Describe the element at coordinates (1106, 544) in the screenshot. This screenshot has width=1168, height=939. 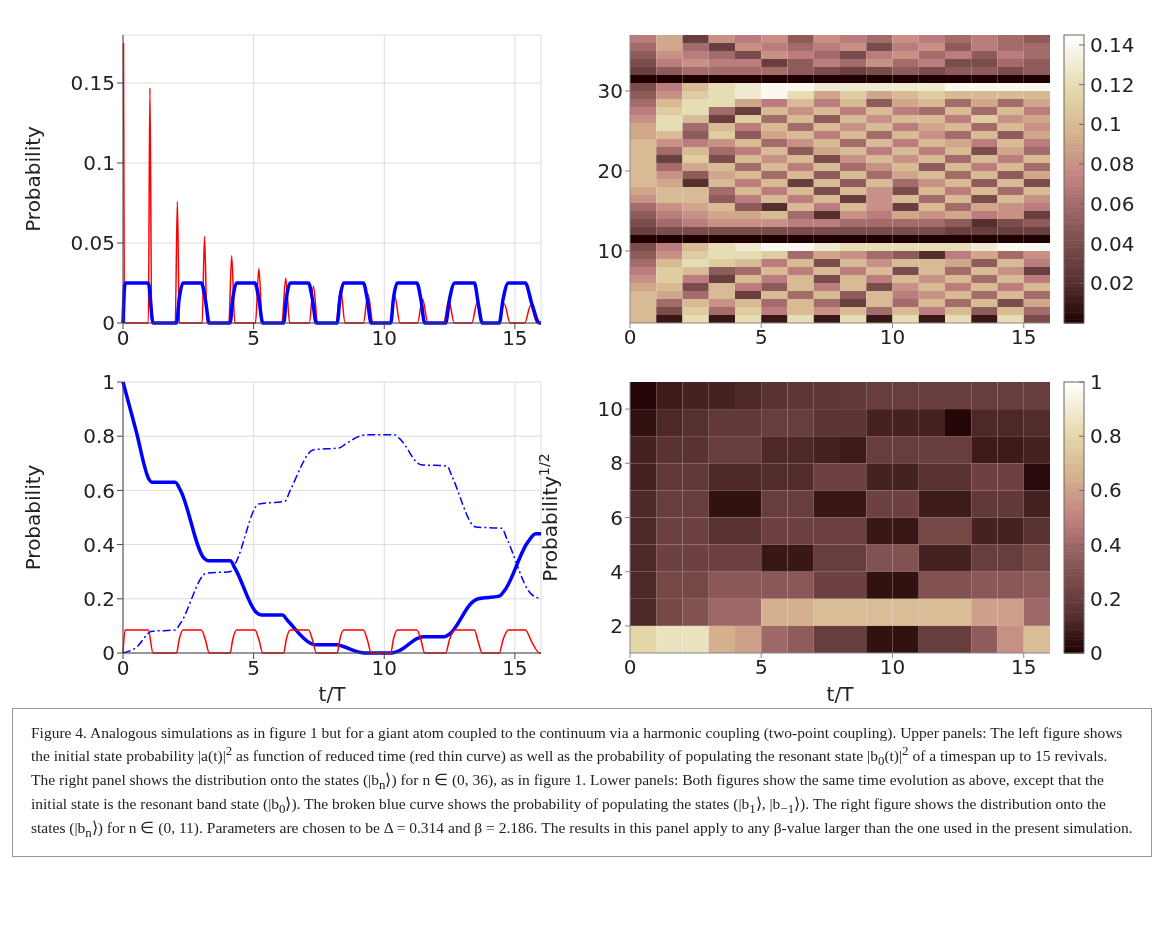
I see `color-bar-label: 0.4` at that location.